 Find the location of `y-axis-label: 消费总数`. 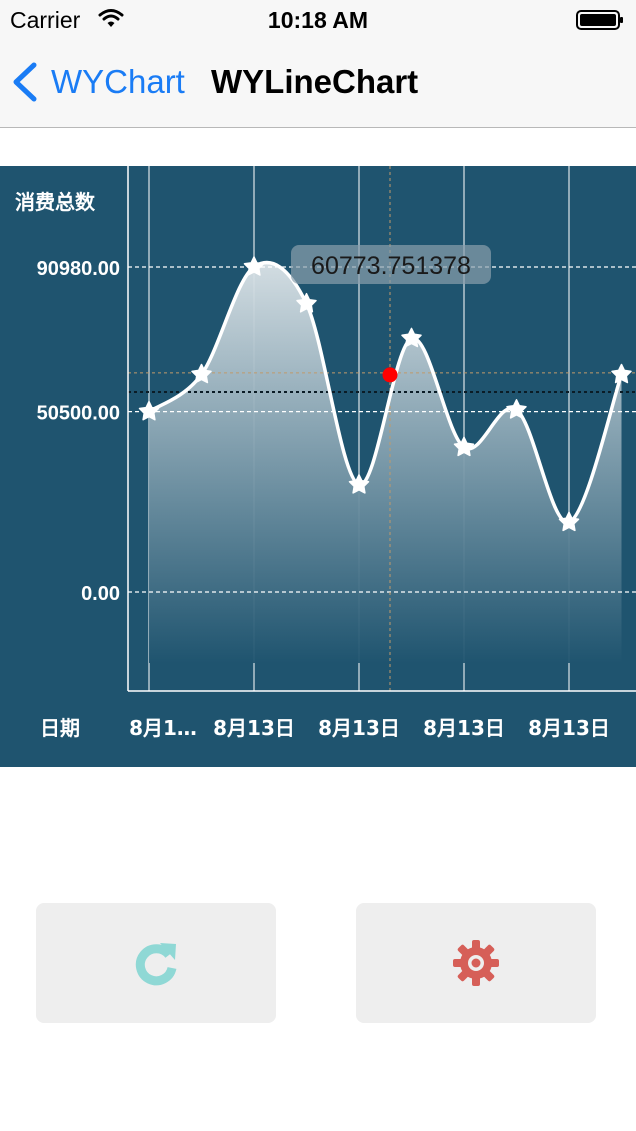

y-axis-label: 消费总数 is located at coordinates (55, 202).